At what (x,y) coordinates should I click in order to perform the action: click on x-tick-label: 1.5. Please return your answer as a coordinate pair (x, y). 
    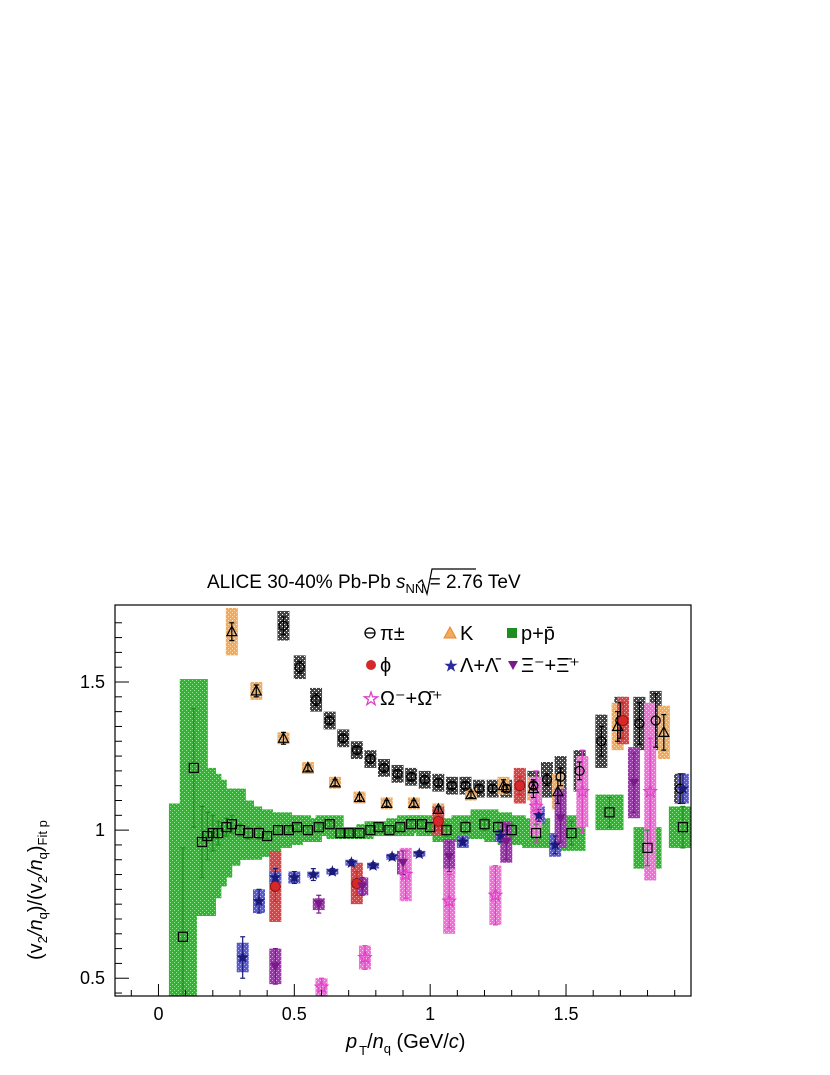
    Looking at the image, I should click on (566, 1014).